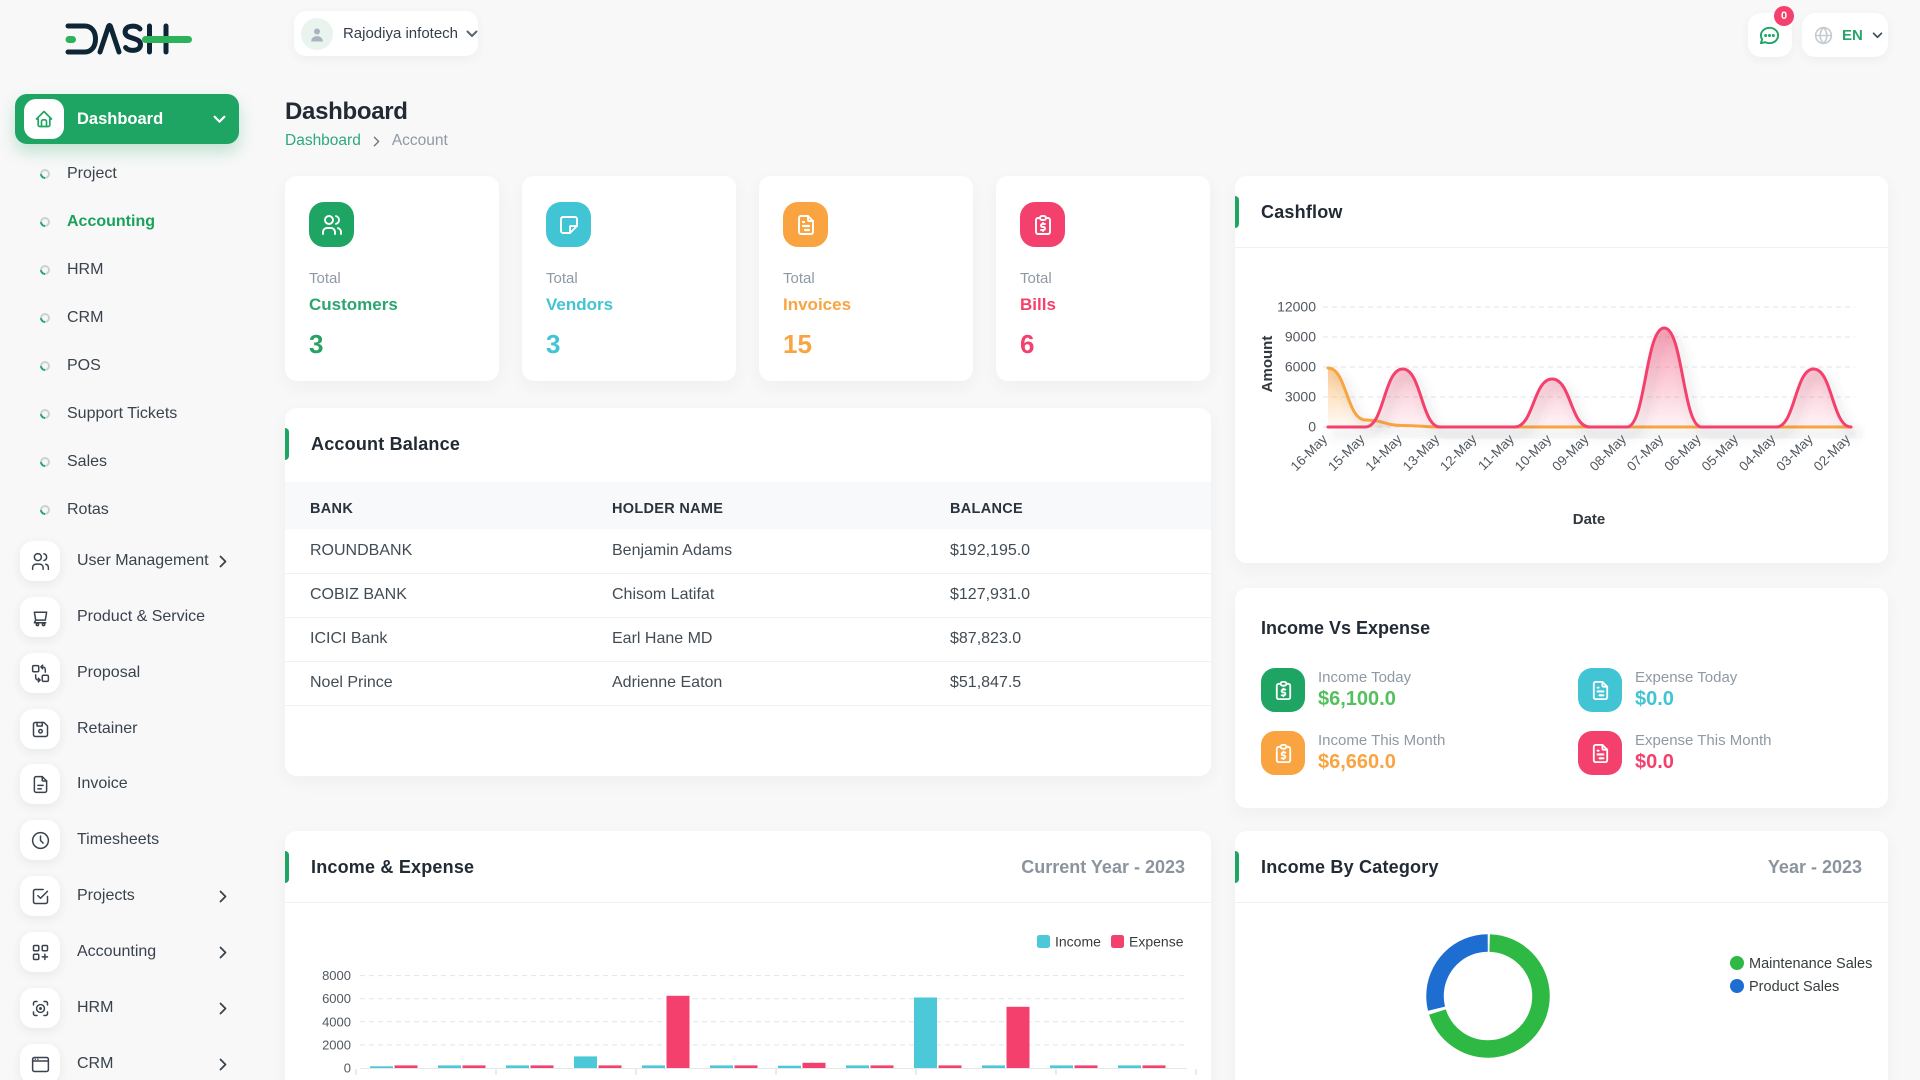  I want to click on svg-text: 4000, so click(336, 1021).